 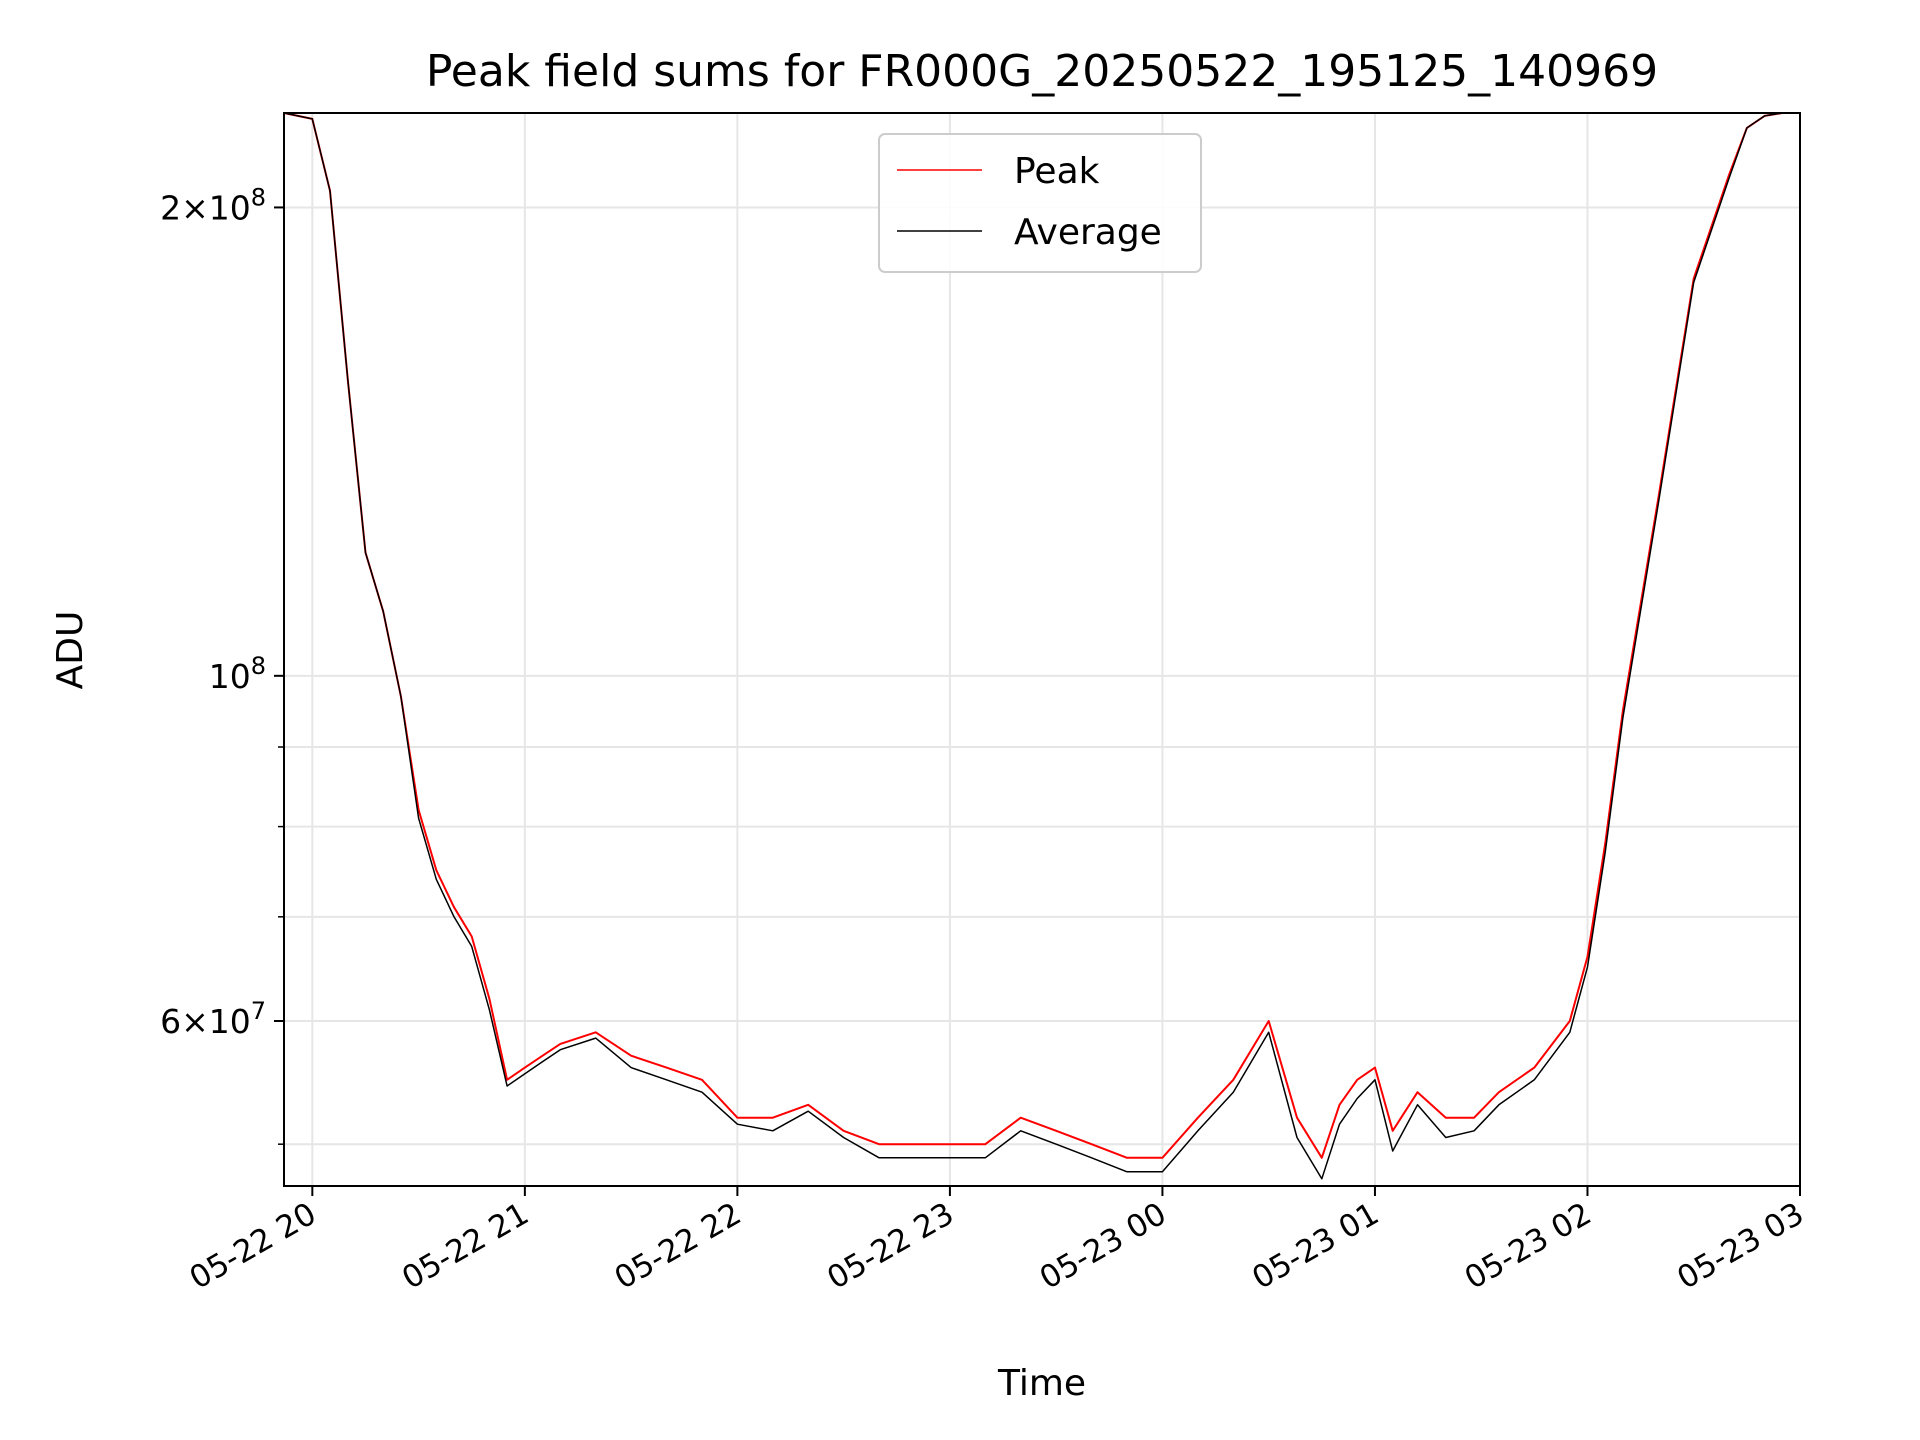 What do you see at coordinates (1041, 1383) in the screenshot?
I see `x-axis-label: Time` at bounding box center [1041, 1383].